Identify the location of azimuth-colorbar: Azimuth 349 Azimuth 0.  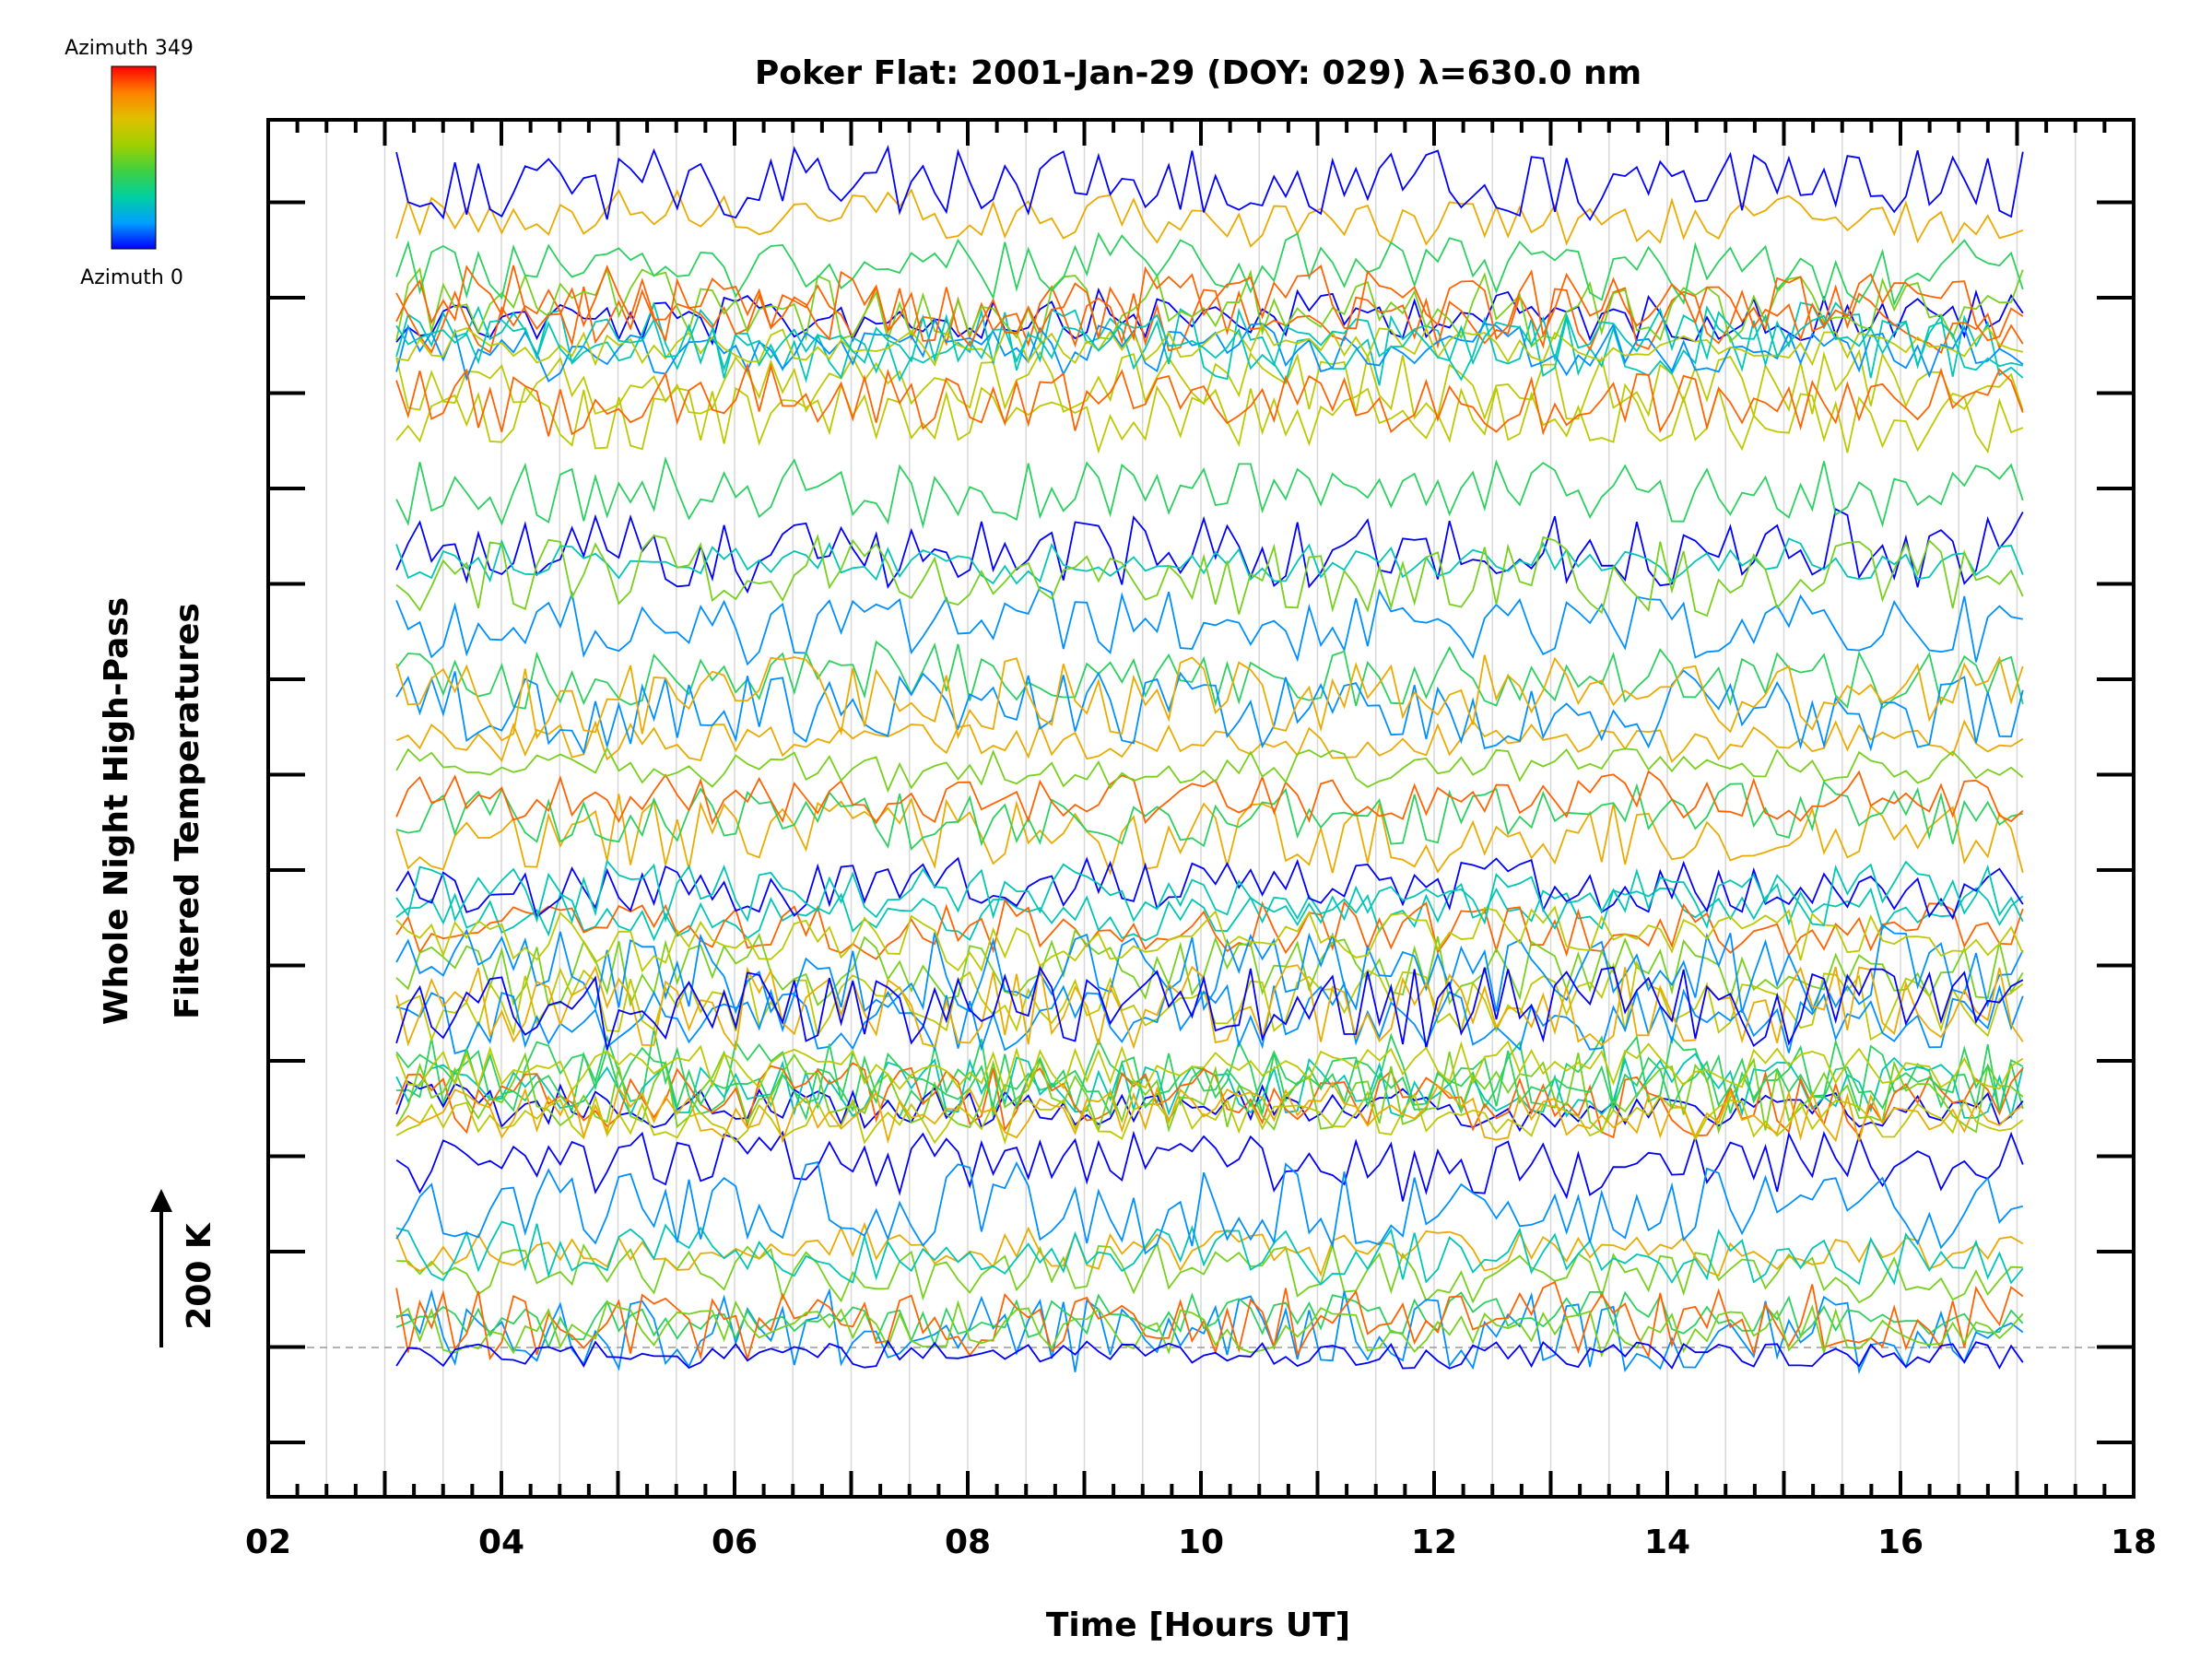
(129, 163).